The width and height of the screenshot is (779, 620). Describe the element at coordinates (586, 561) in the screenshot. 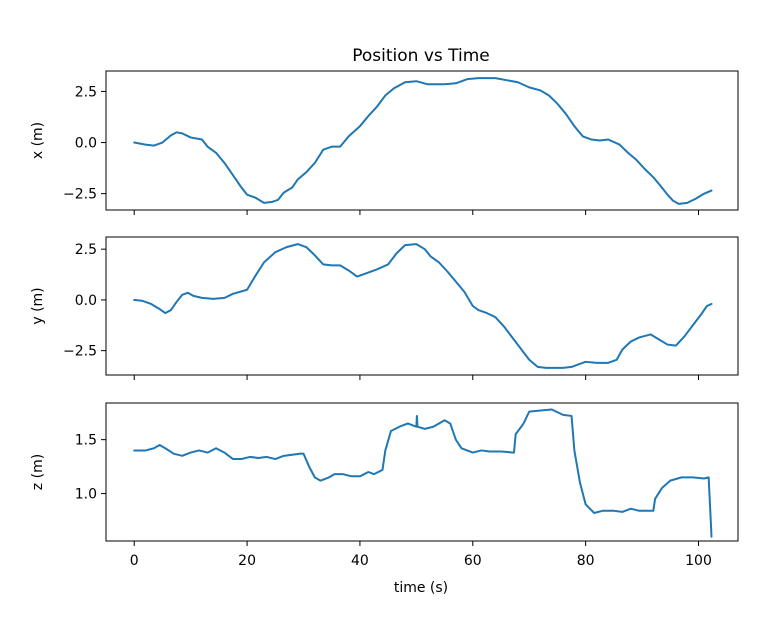

I see `x-tick-label: 80` at that location.